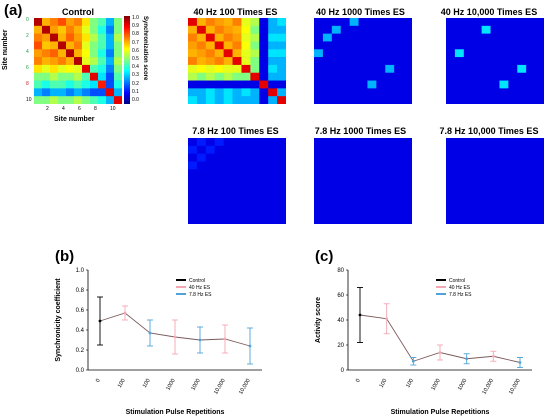 The width and height of the screenshot is (550, 417). What do you see at coordinates (27, 84) in the screenshot?
I see `control-ytick: 8` at bounding box center [27, 84].